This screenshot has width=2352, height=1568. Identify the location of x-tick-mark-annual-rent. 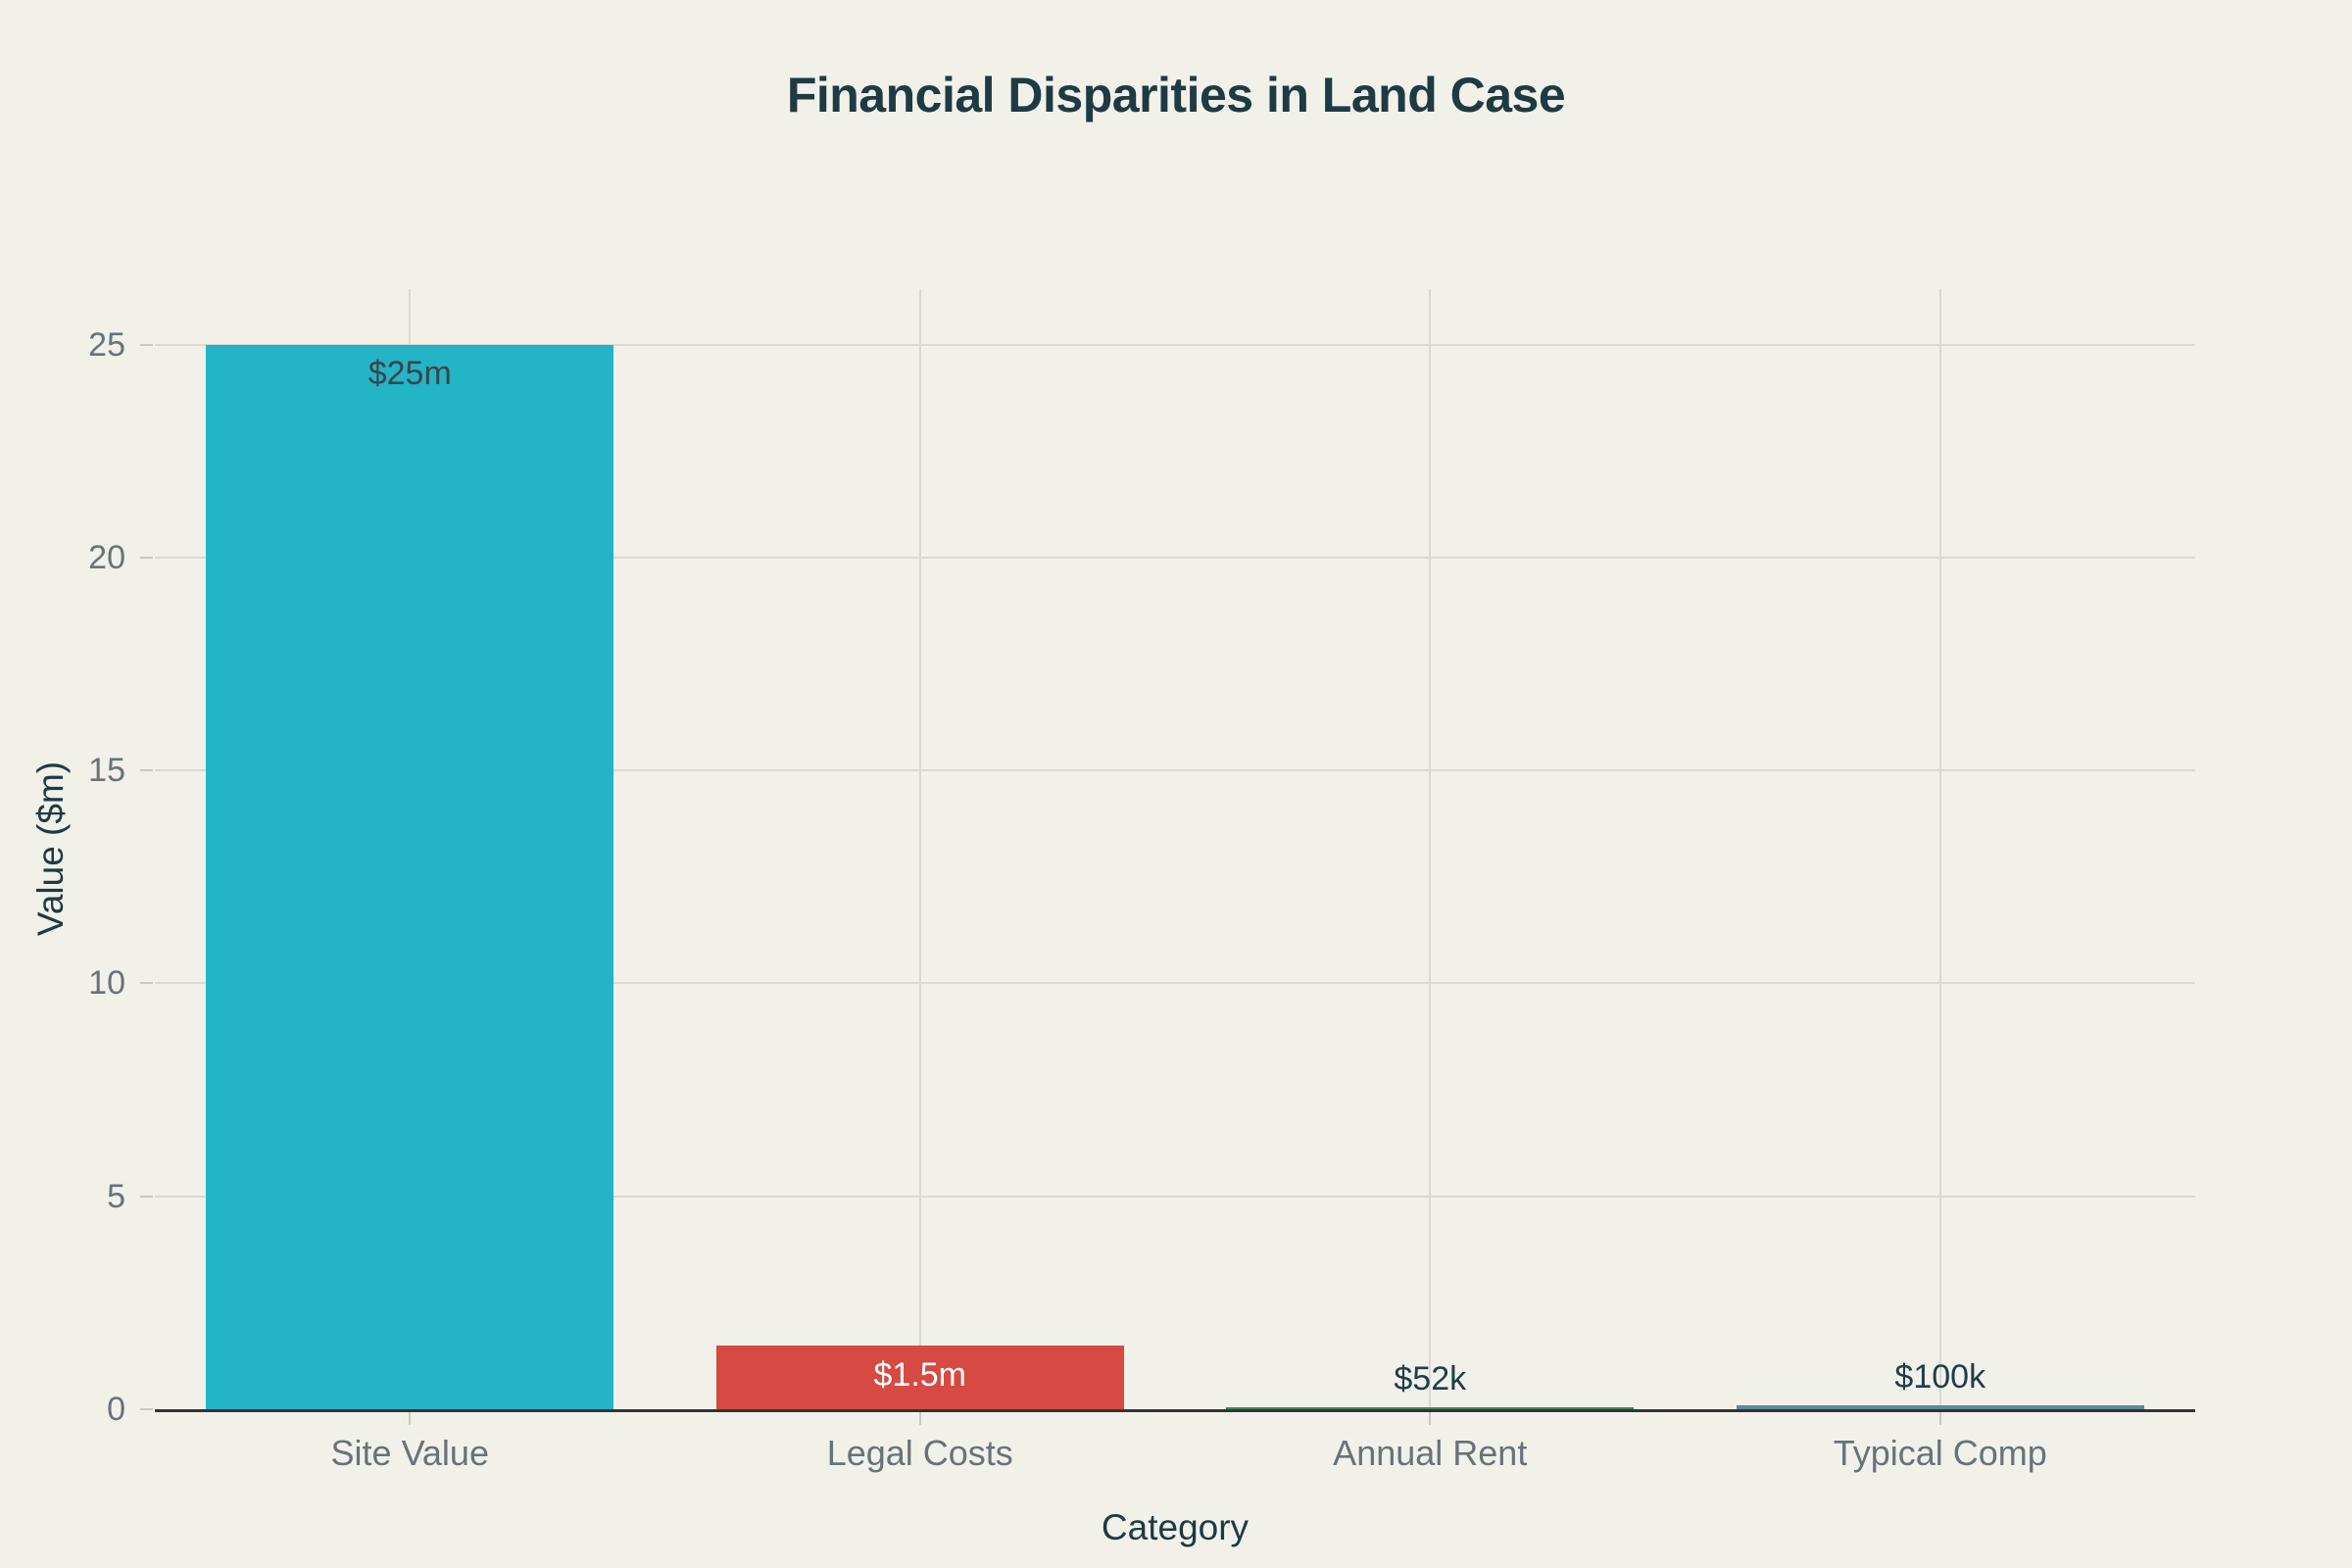
(1430, 1418).